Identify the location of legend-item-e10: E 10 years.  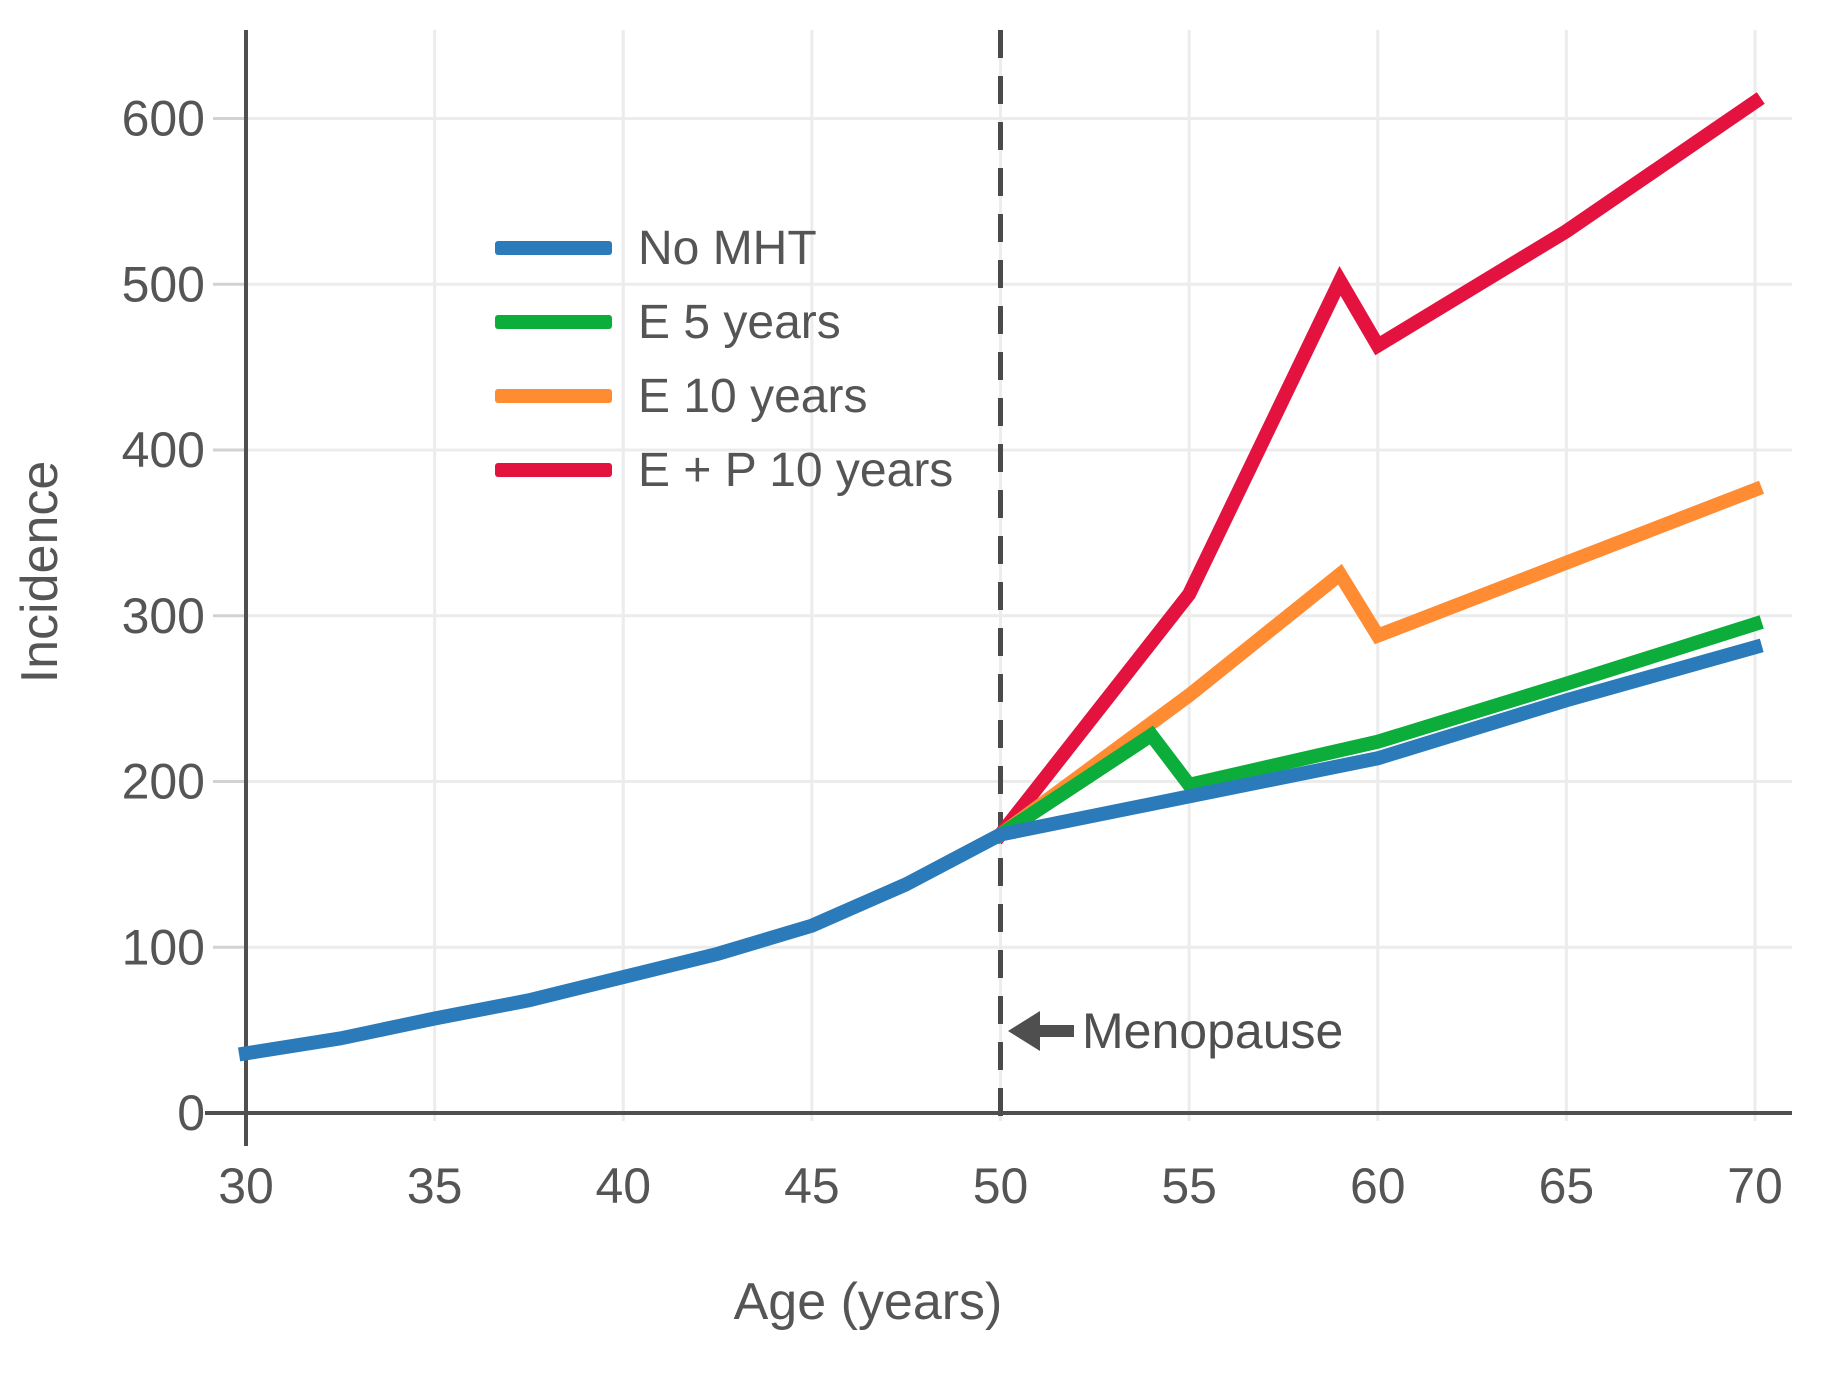
(724, 396).